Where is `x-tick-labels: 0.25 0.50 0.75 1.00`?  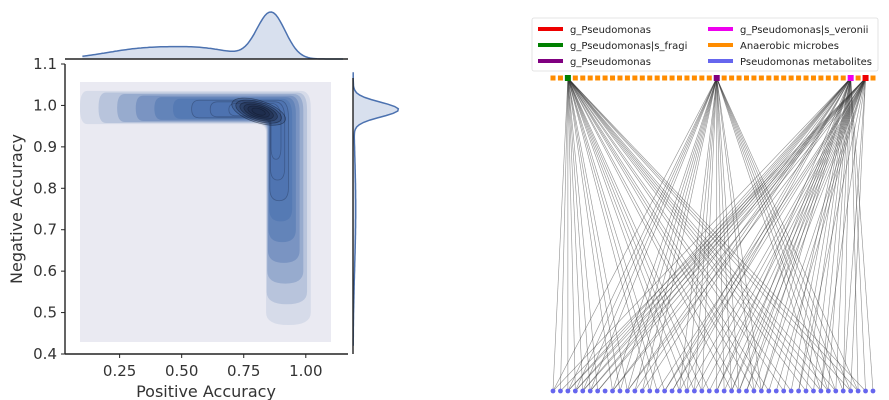 x-tick-labels: 0.25 0.50 0.75 1.00 is located at coordinates (213, 367).